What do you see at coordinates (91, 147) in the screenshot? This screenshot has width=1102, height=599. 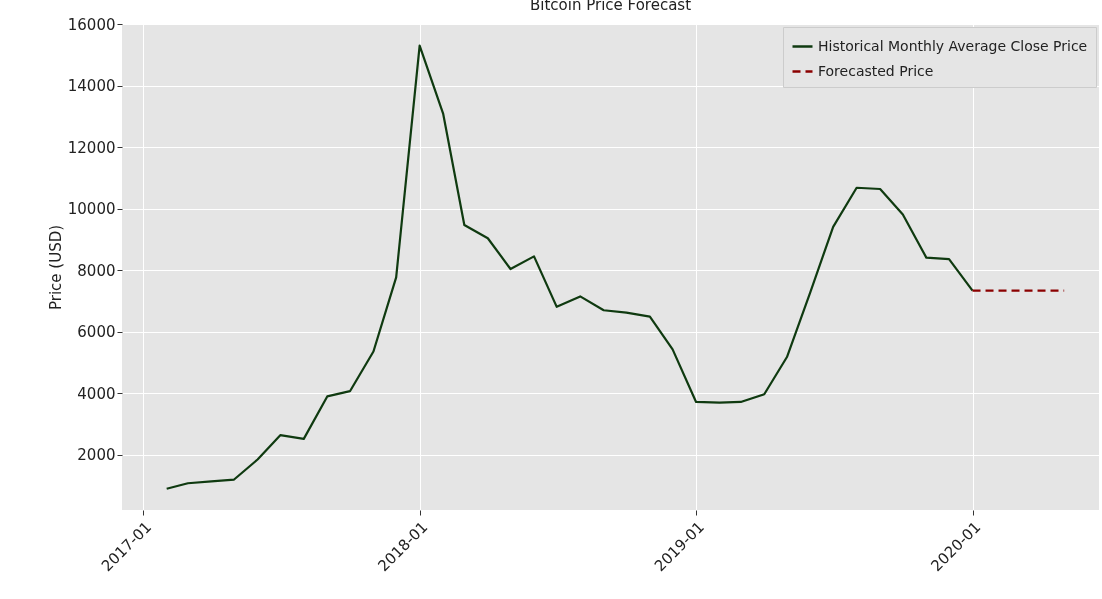 I see `y-tick-label: 12000` at bounding box center [91, 147].